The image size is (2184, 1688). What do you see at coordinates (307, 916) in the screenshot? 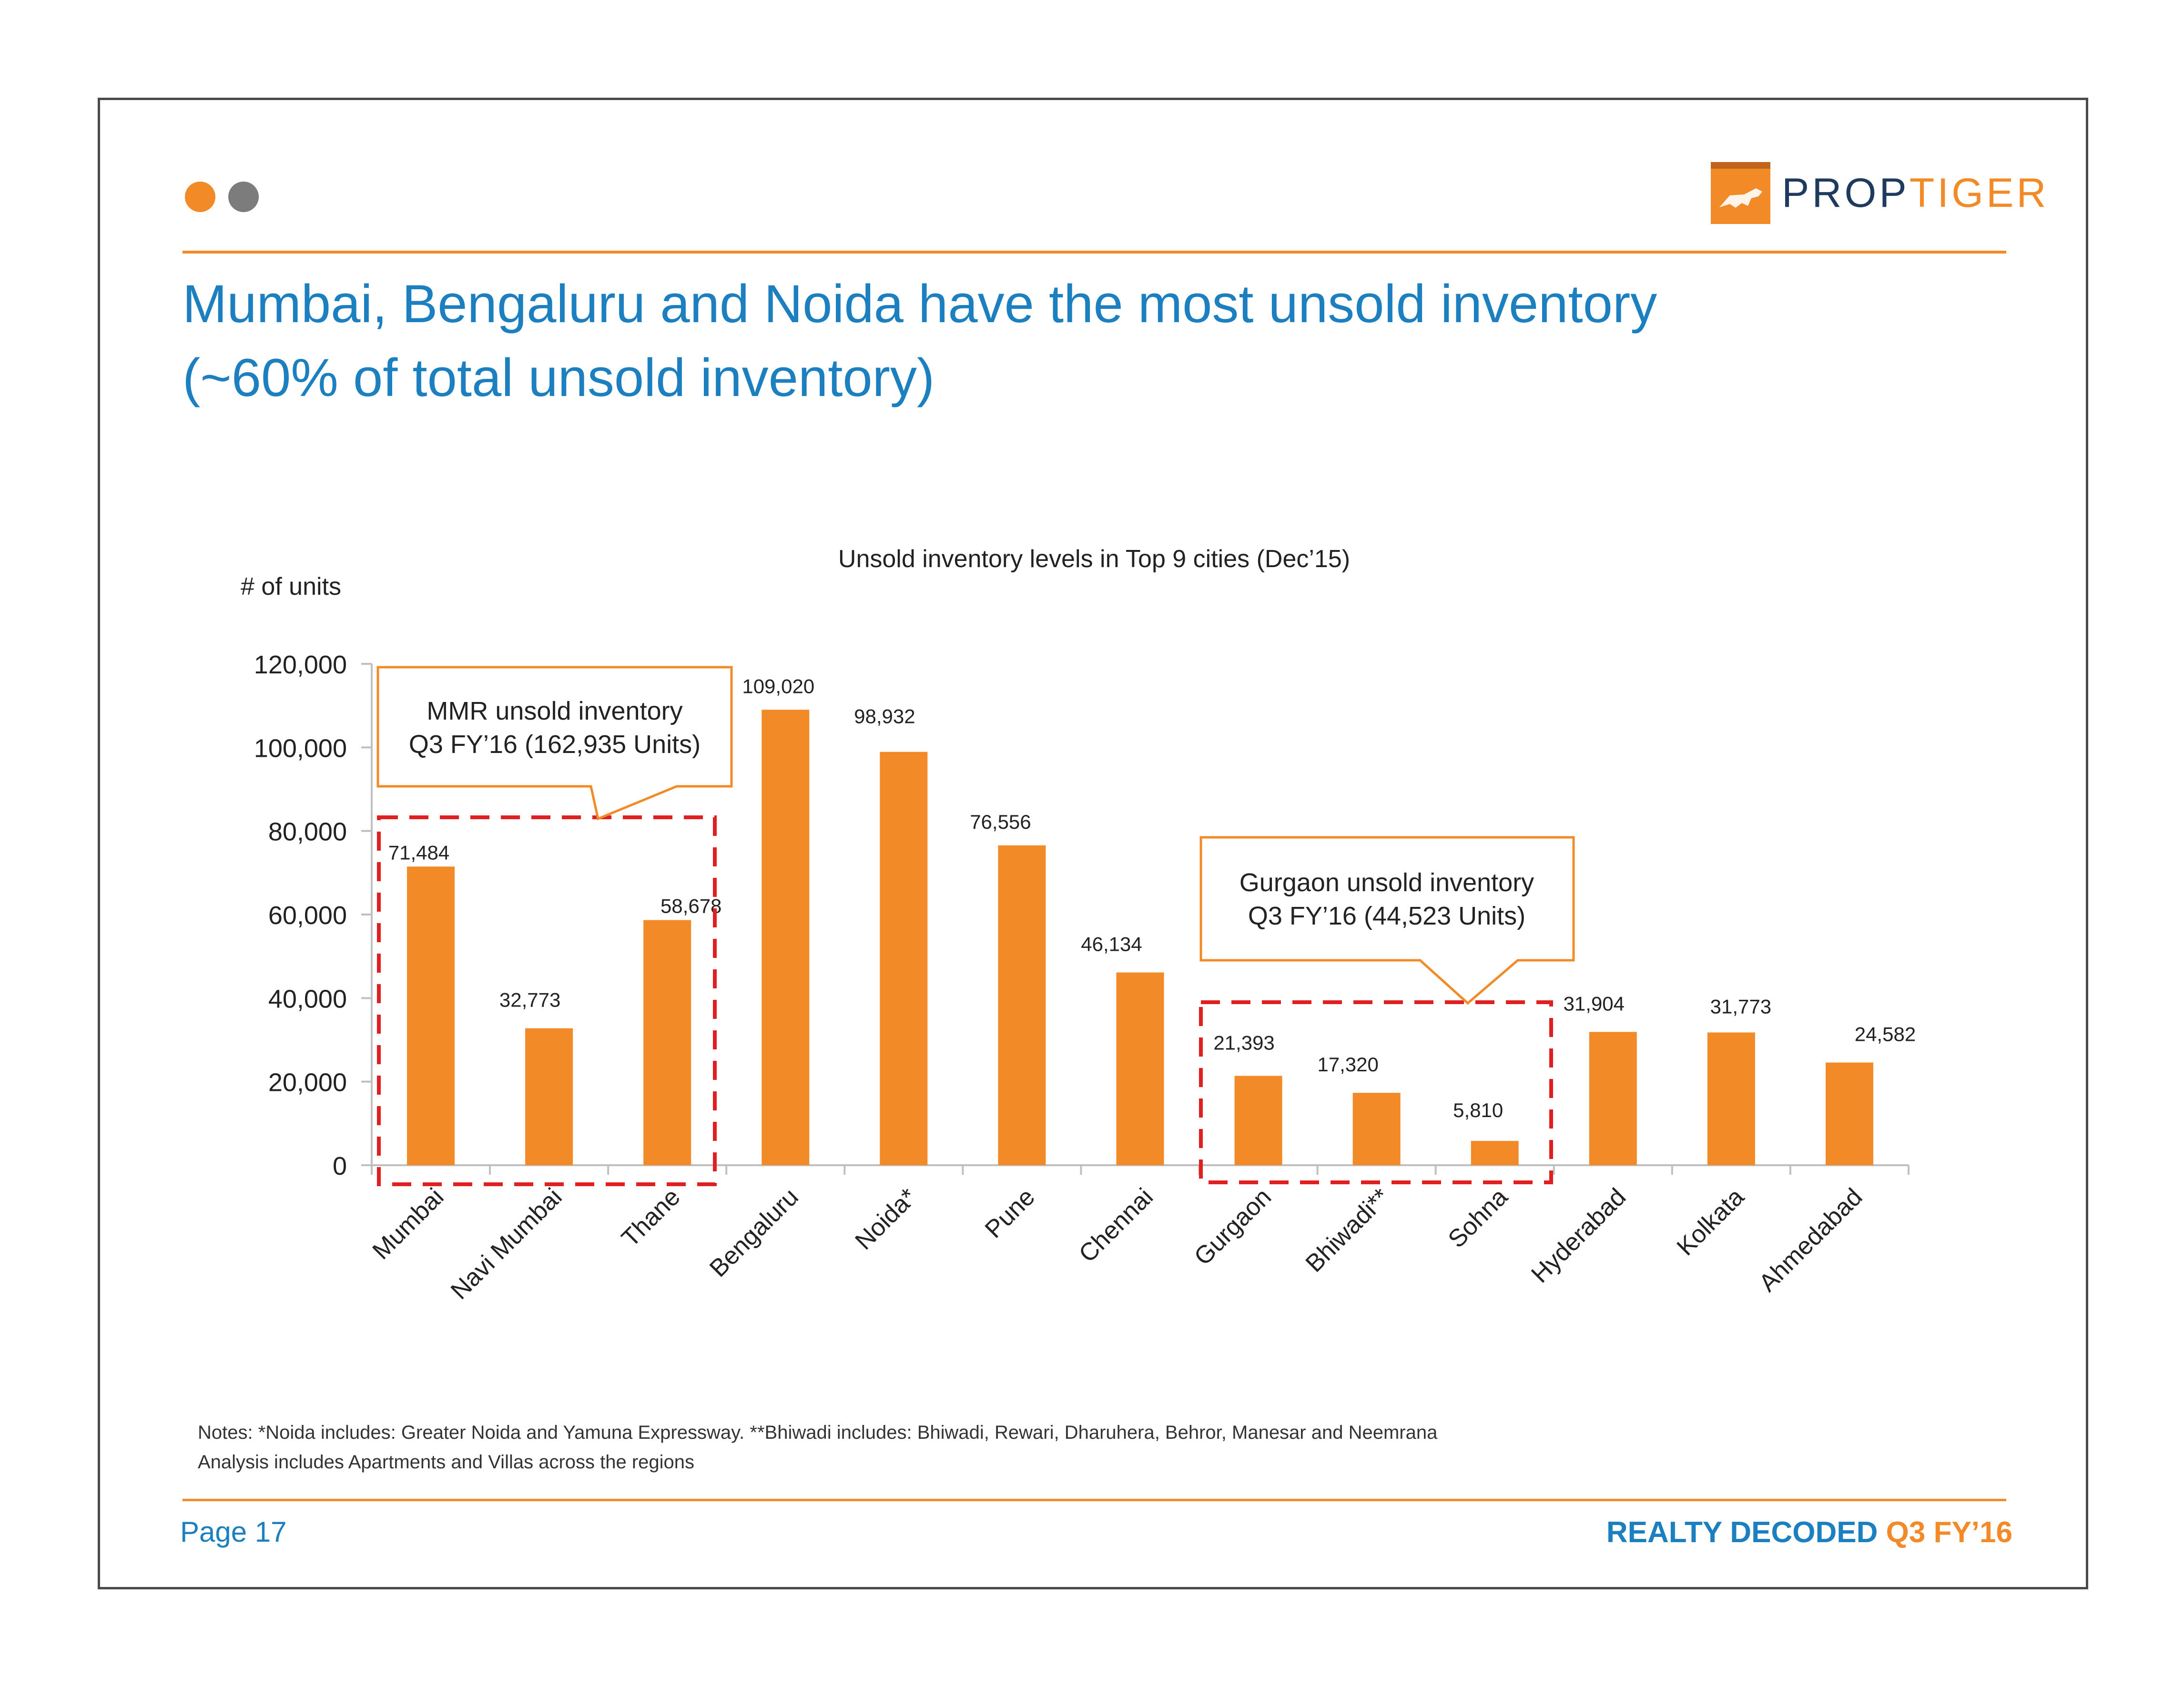
I see `y-tick-label: 60,000` at bounding box center [307, 916].